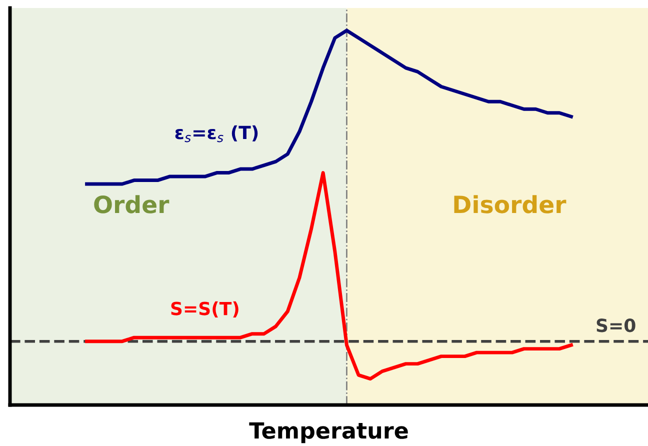  What do you see at coordinates (328, 433) in the screenshot?
I see `x-axis-title: Temperature` at bounding box center [328, 433].